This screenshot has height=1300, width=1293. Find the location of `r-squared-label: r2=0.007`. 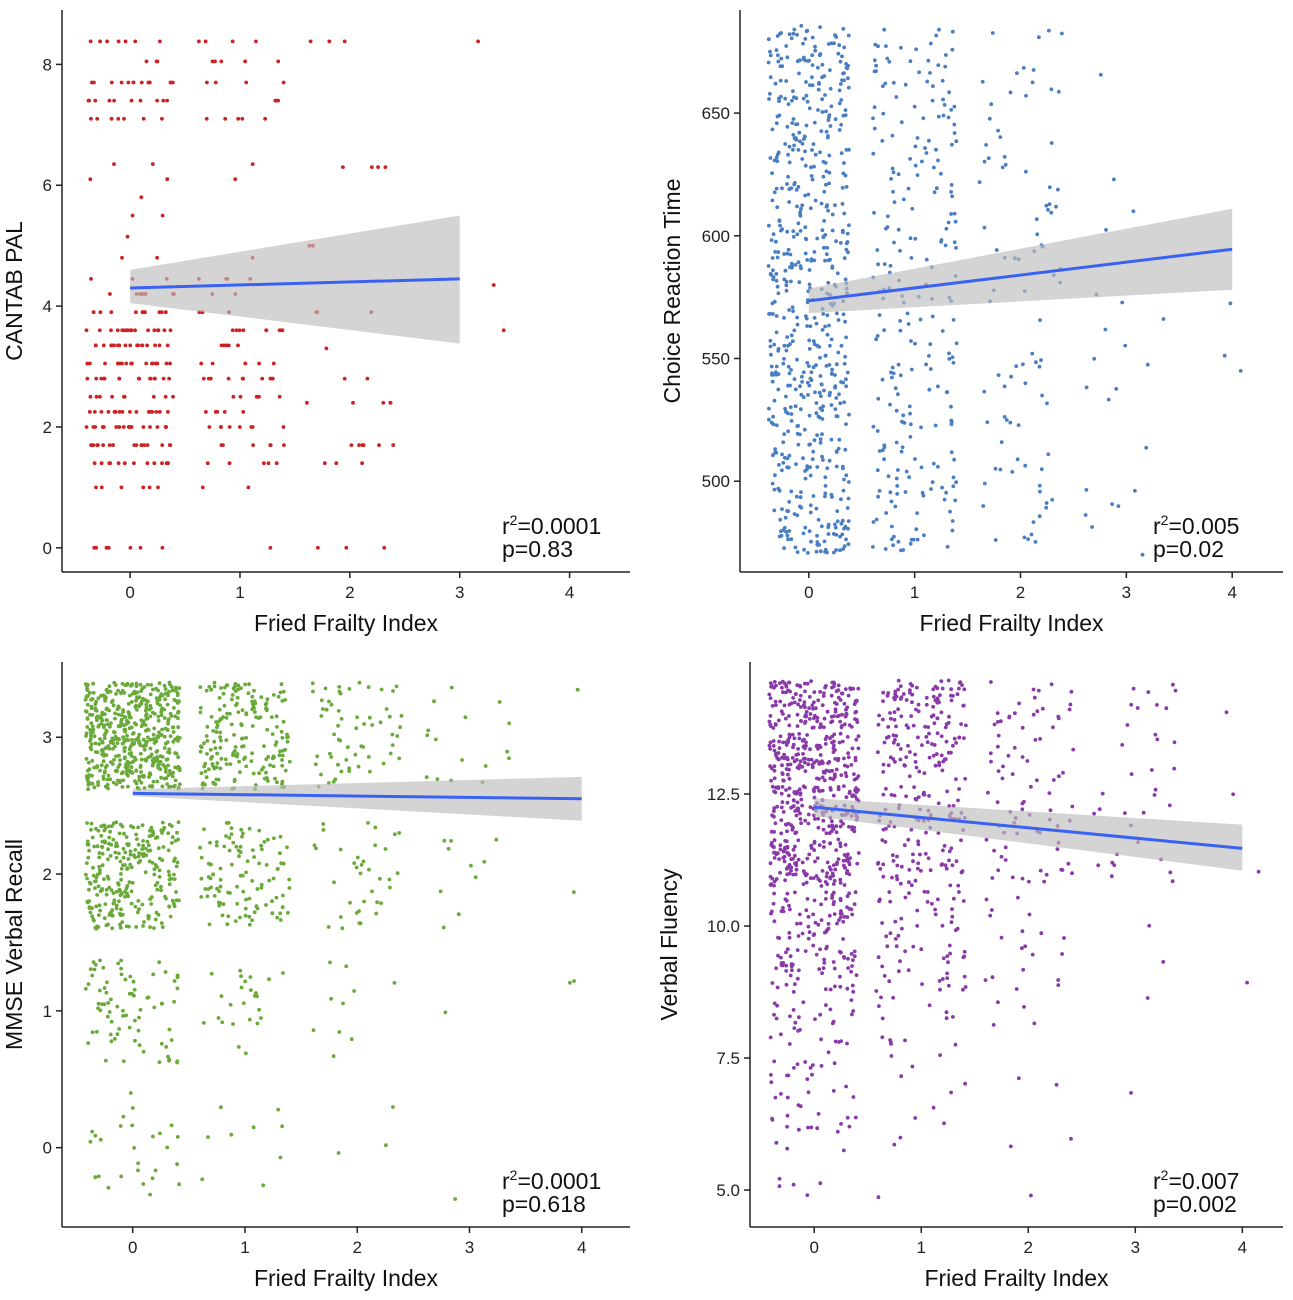

r-squared-label: r2=0.007 is located at coordinates (1196, 1180).